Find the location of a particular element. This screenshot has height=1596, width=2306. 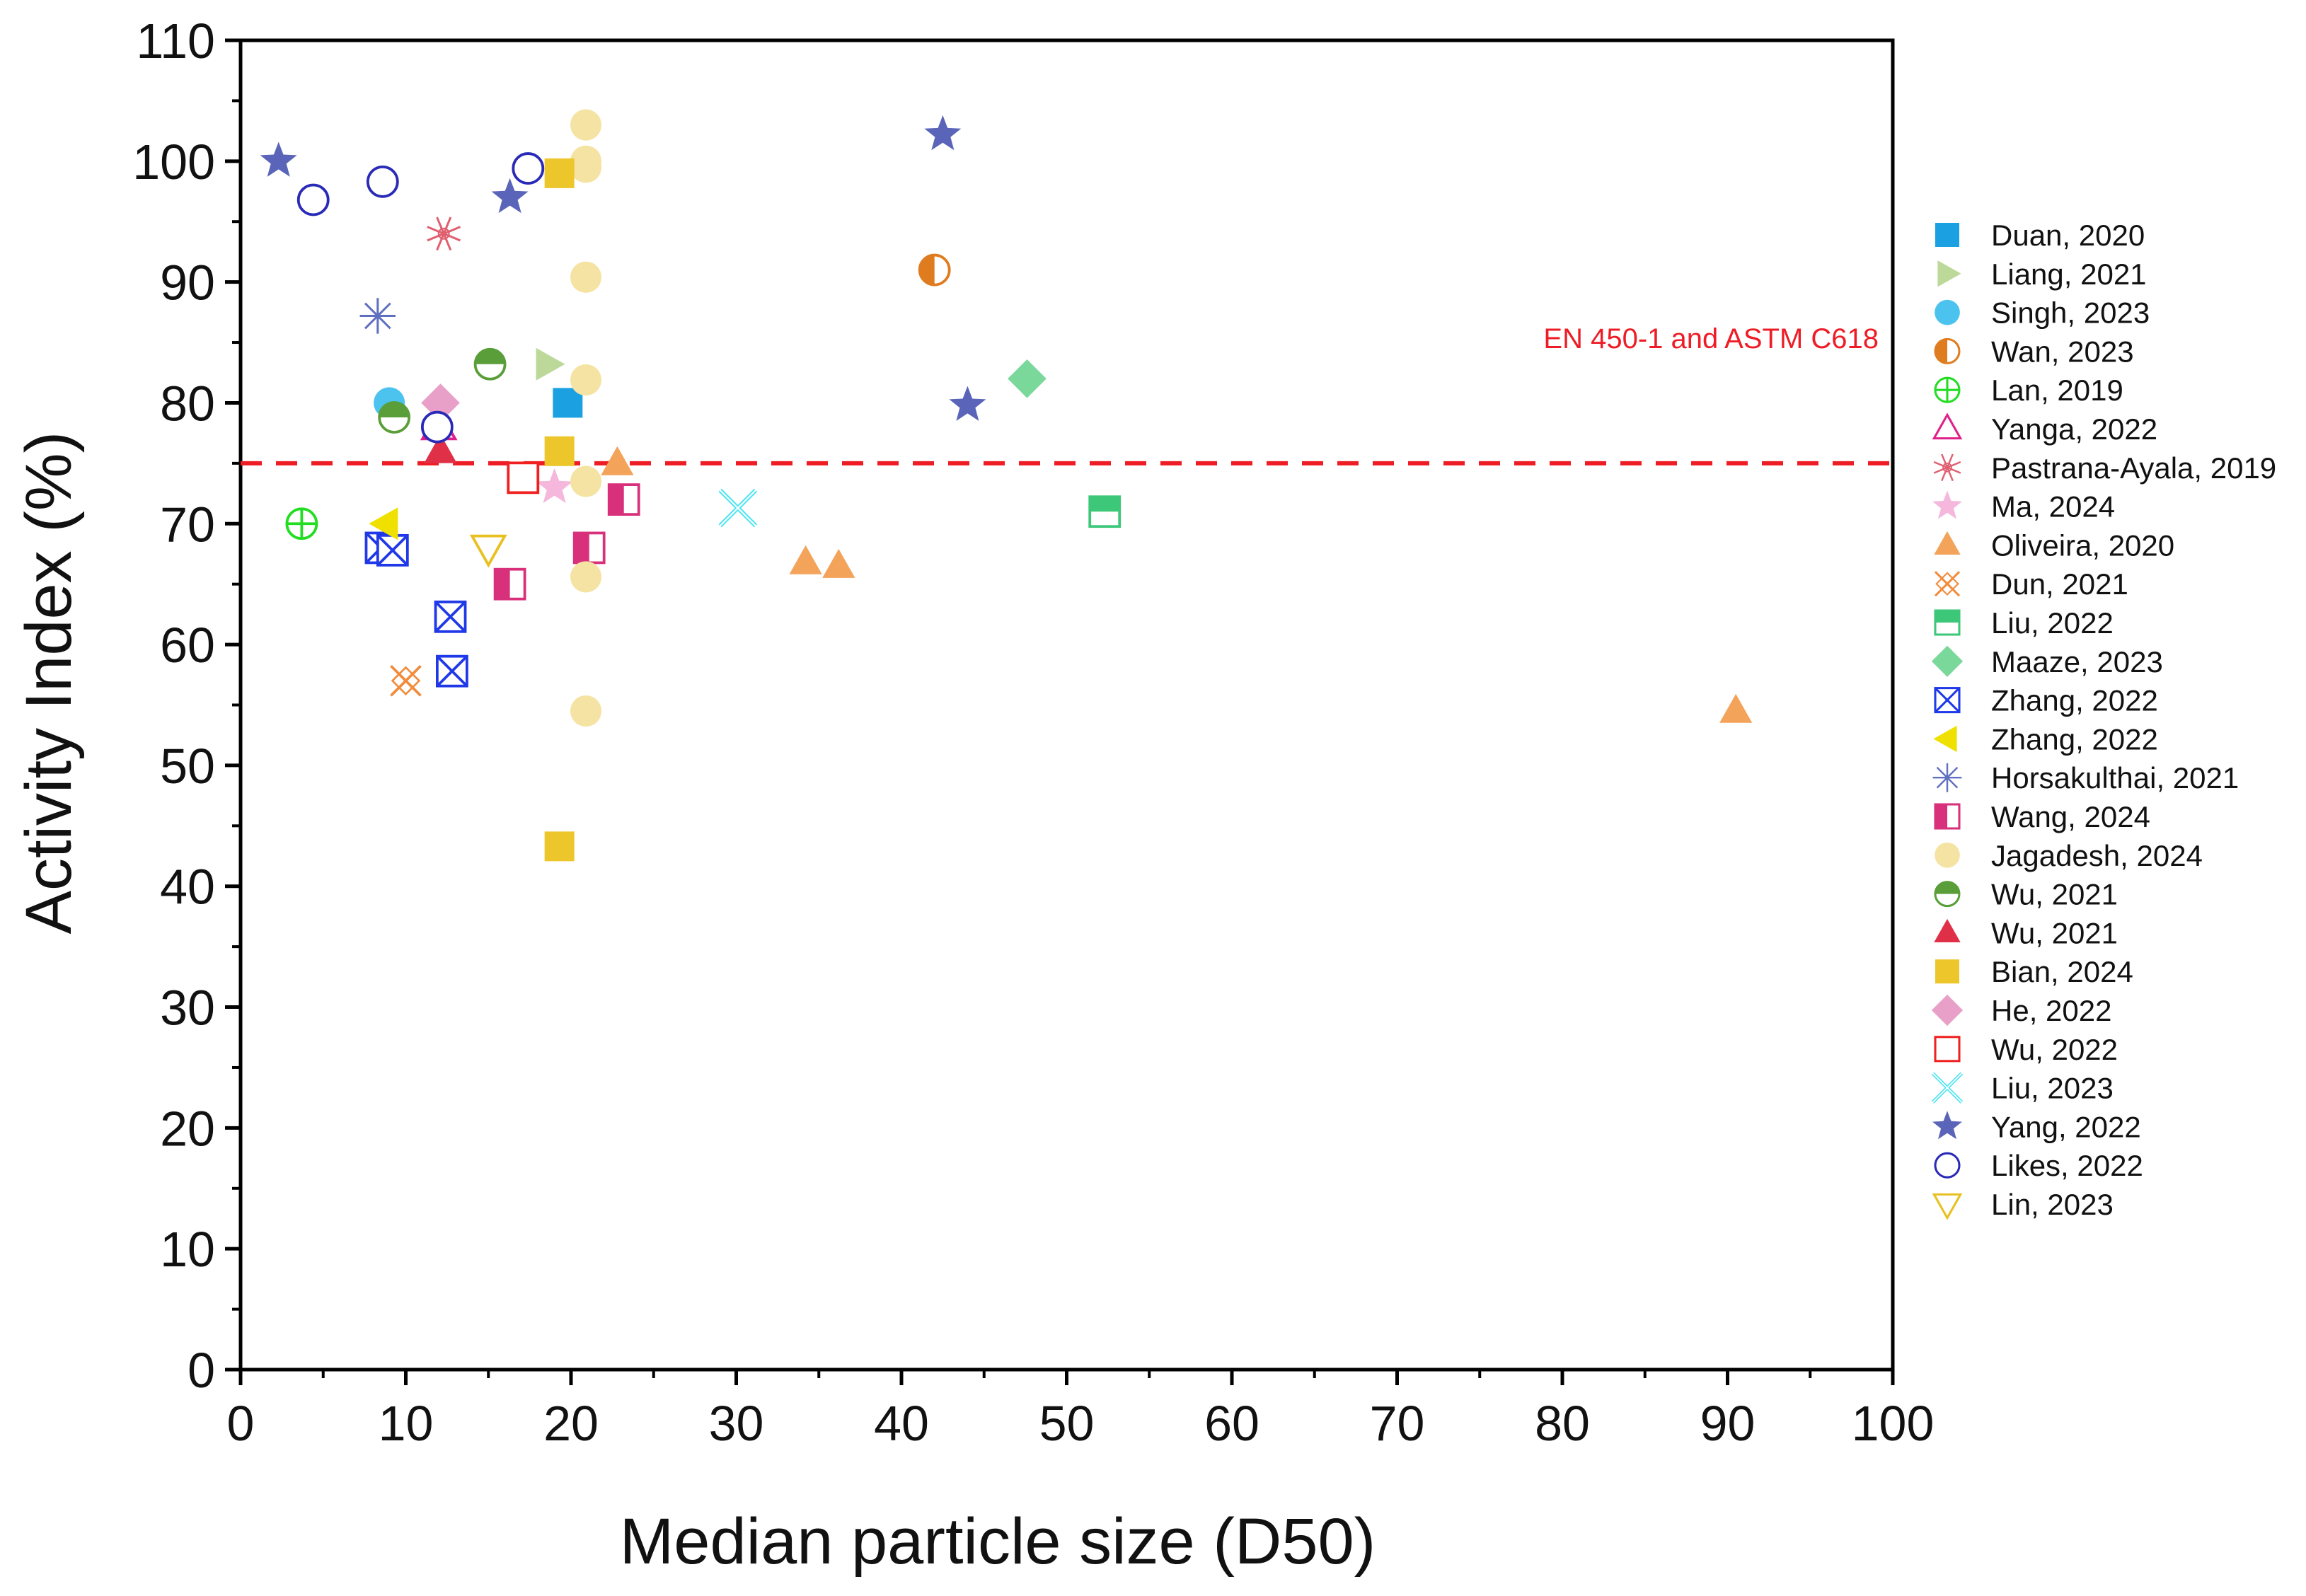

x-tick-label: 40 is located at coordinates (902, 1423).